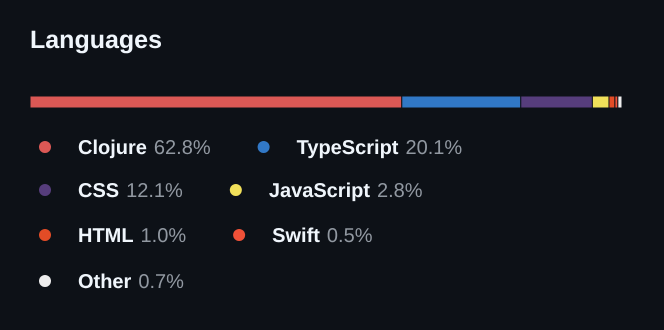  I want to click on legend-label: JavaScript 2.8%, so click(345, 191).